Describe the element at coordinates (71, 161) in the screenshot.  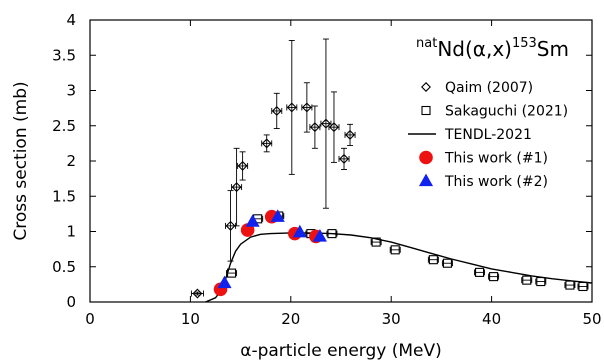
I see `y-tick-label: 2` at that location.